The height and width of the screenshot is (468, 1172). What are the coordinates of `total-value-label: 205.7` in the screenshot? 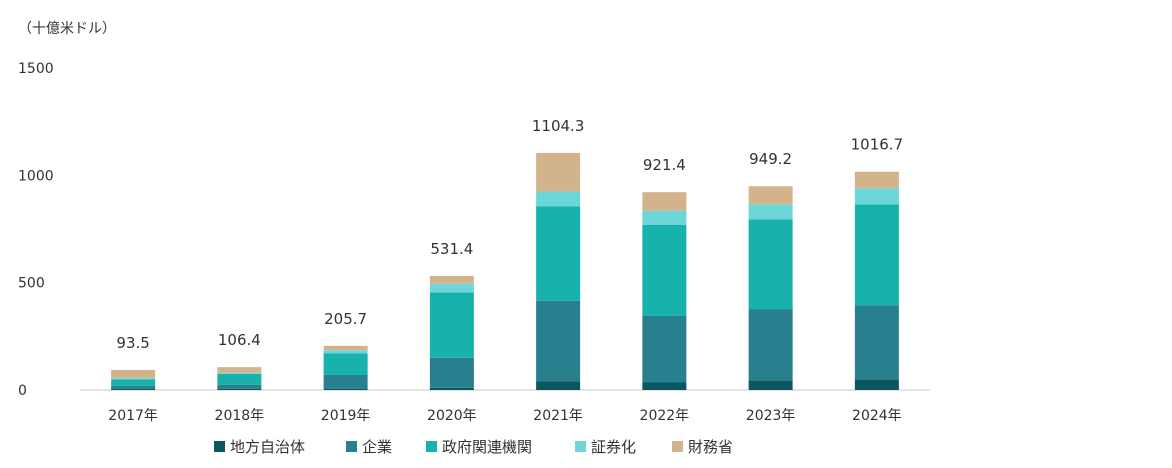 It's located at (345, 319).